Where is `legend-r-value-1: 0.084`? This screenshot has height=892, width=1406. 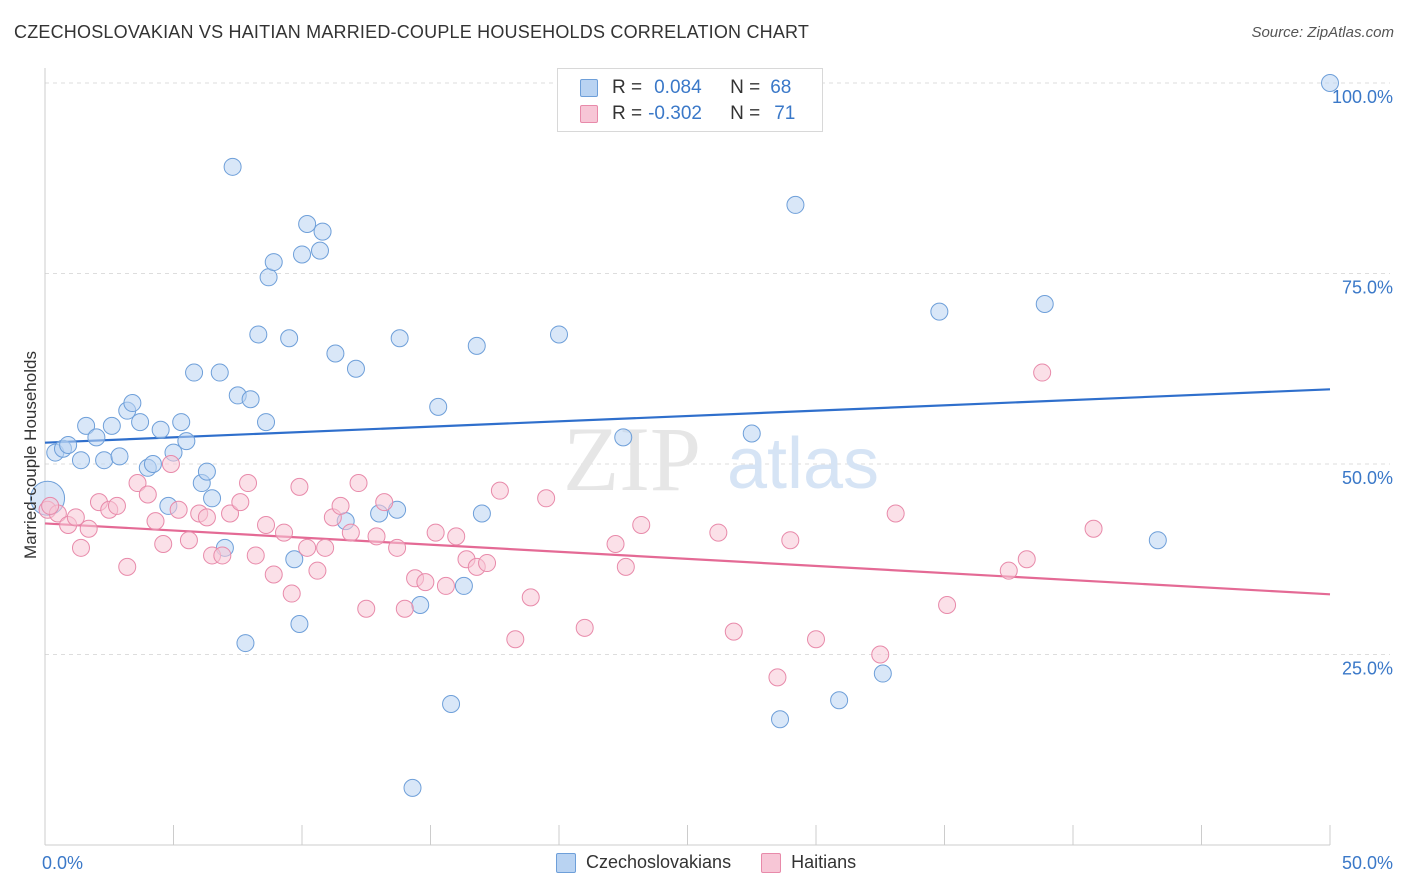 legend-r-value-1: 0.084 is located at coordinates (678, 87).